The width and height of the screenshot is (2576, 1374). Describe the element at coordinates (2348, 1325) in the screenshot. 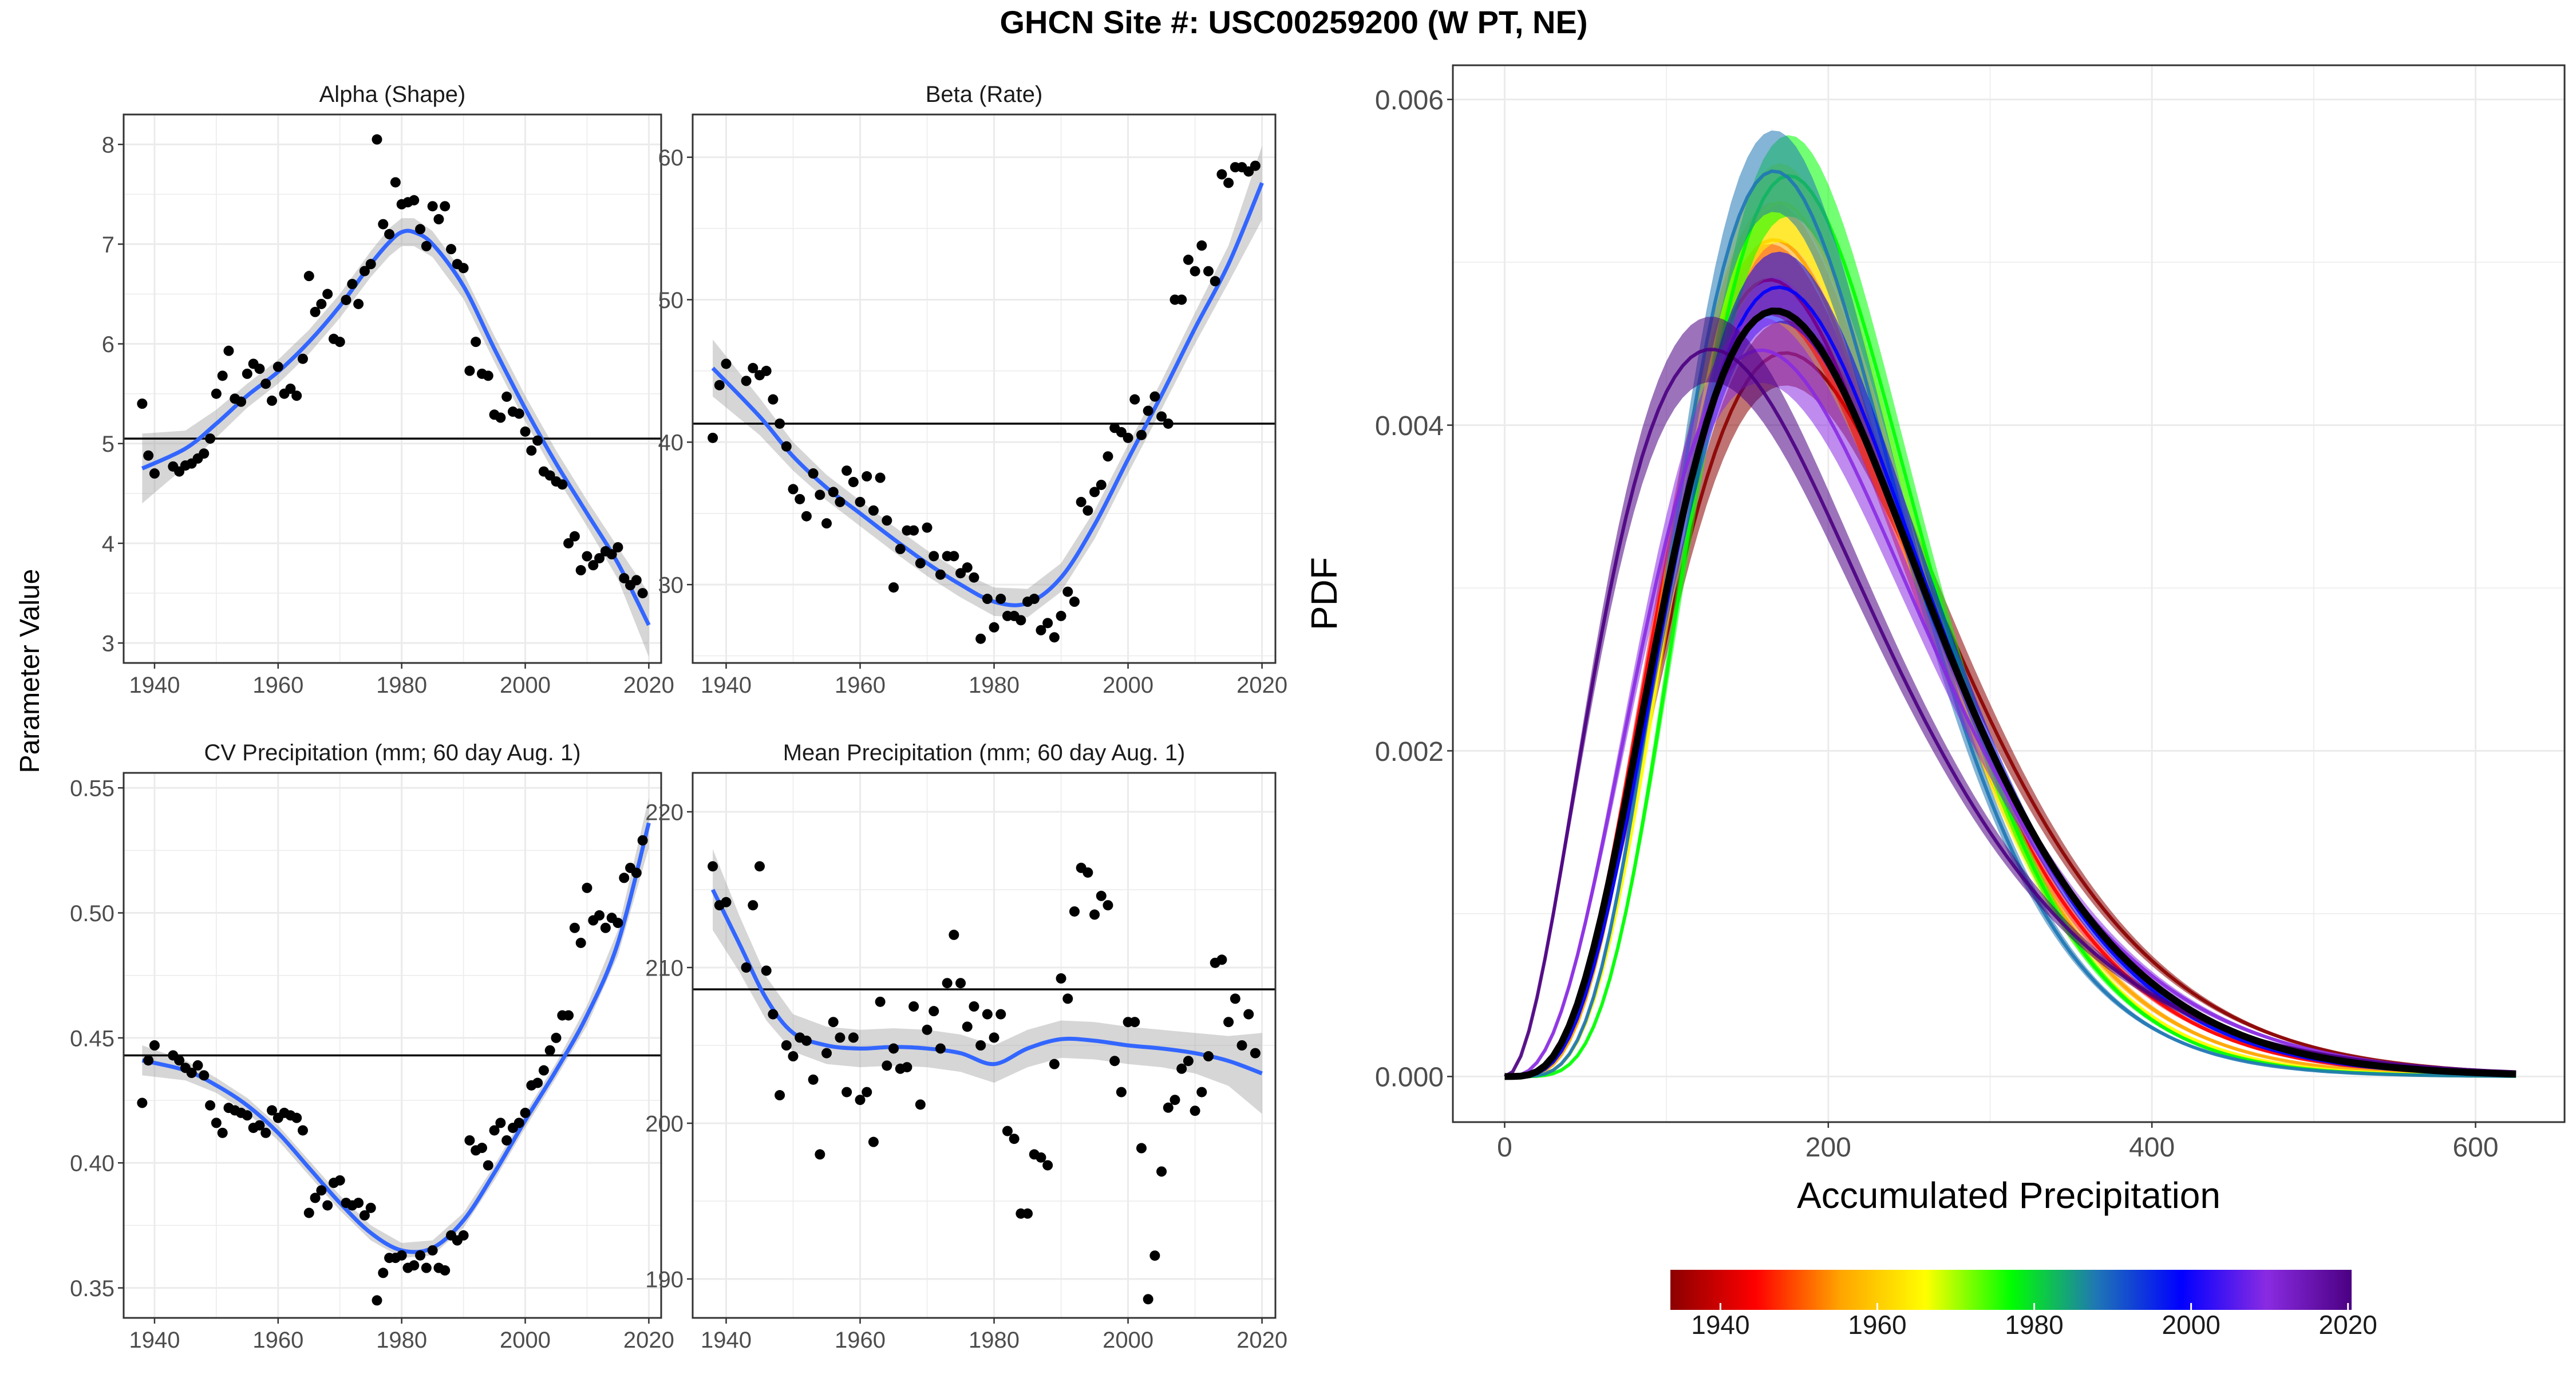

I see `colorbar-tick-label: 2020` at that location.